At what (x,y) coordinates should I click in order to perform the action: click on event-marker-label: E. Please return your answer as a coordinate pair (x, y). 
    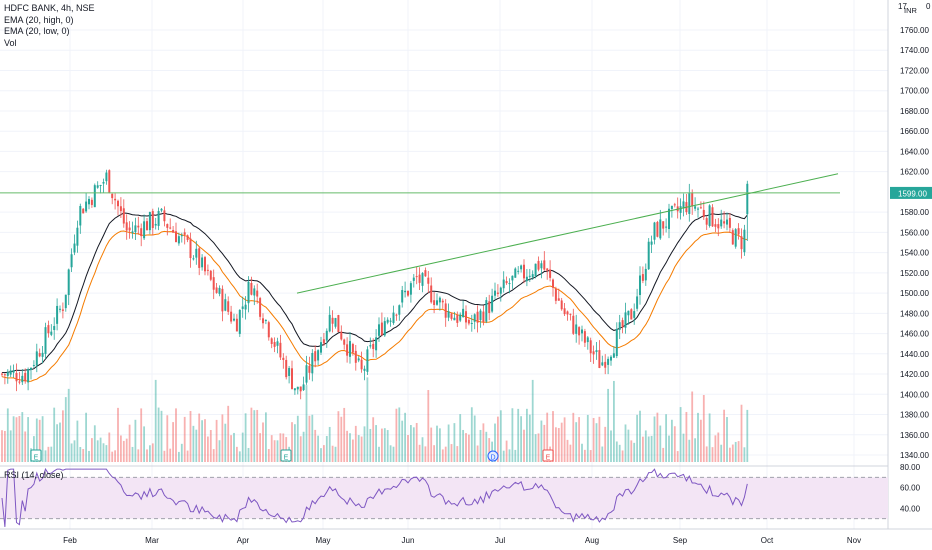
    Looking at the image, I should click on (36, 458).